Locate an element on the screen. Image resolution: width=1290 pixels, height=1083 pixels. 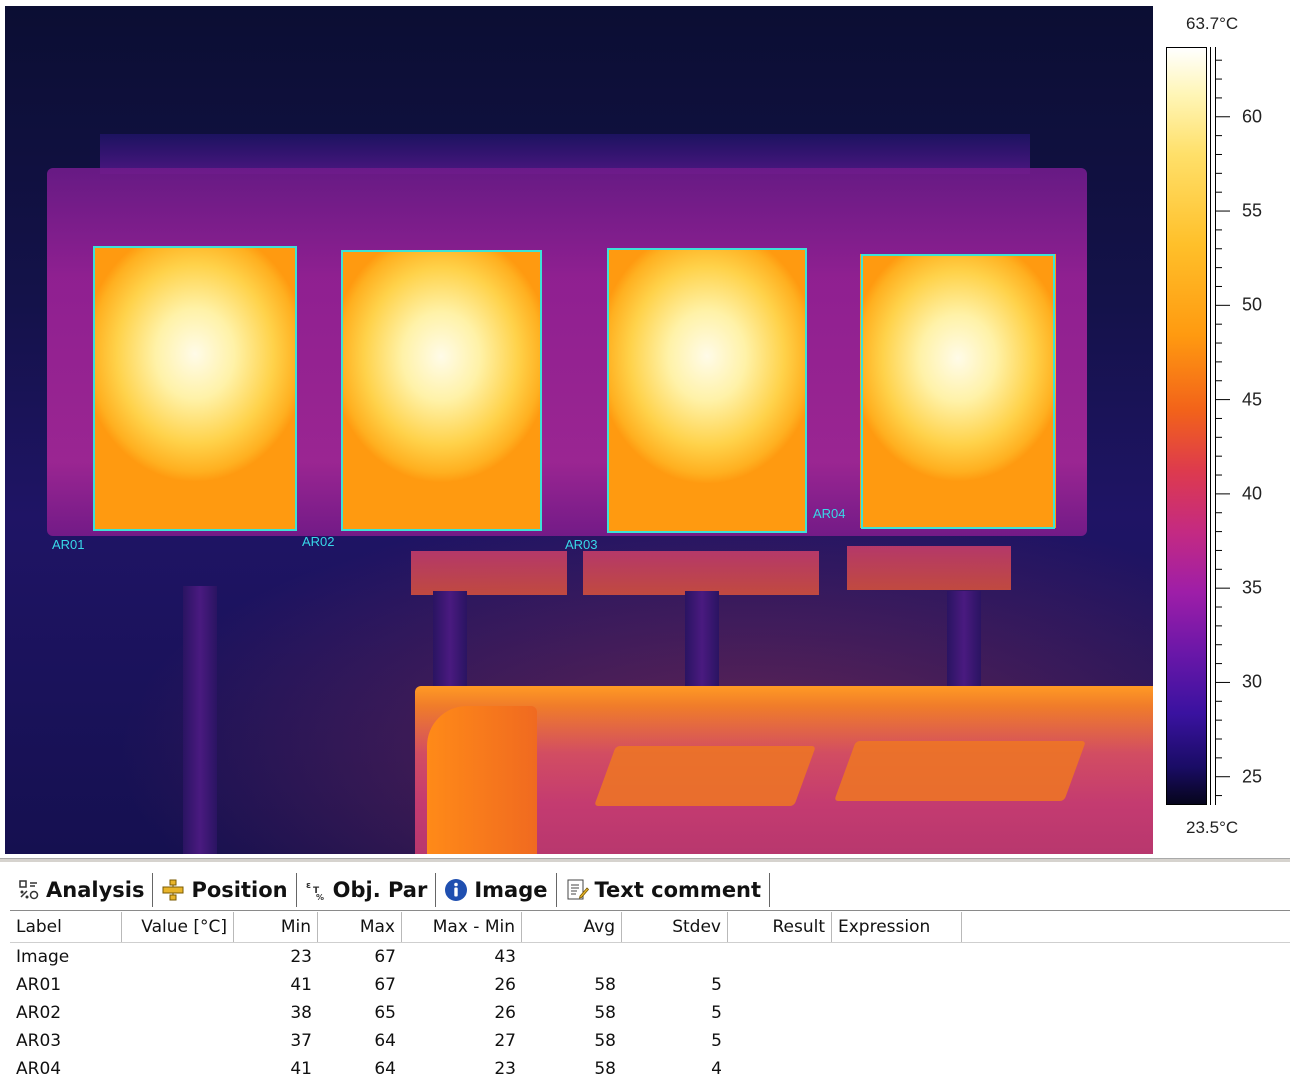
scale-min-label: 23.5°C is located at coordinates (1212, 827).